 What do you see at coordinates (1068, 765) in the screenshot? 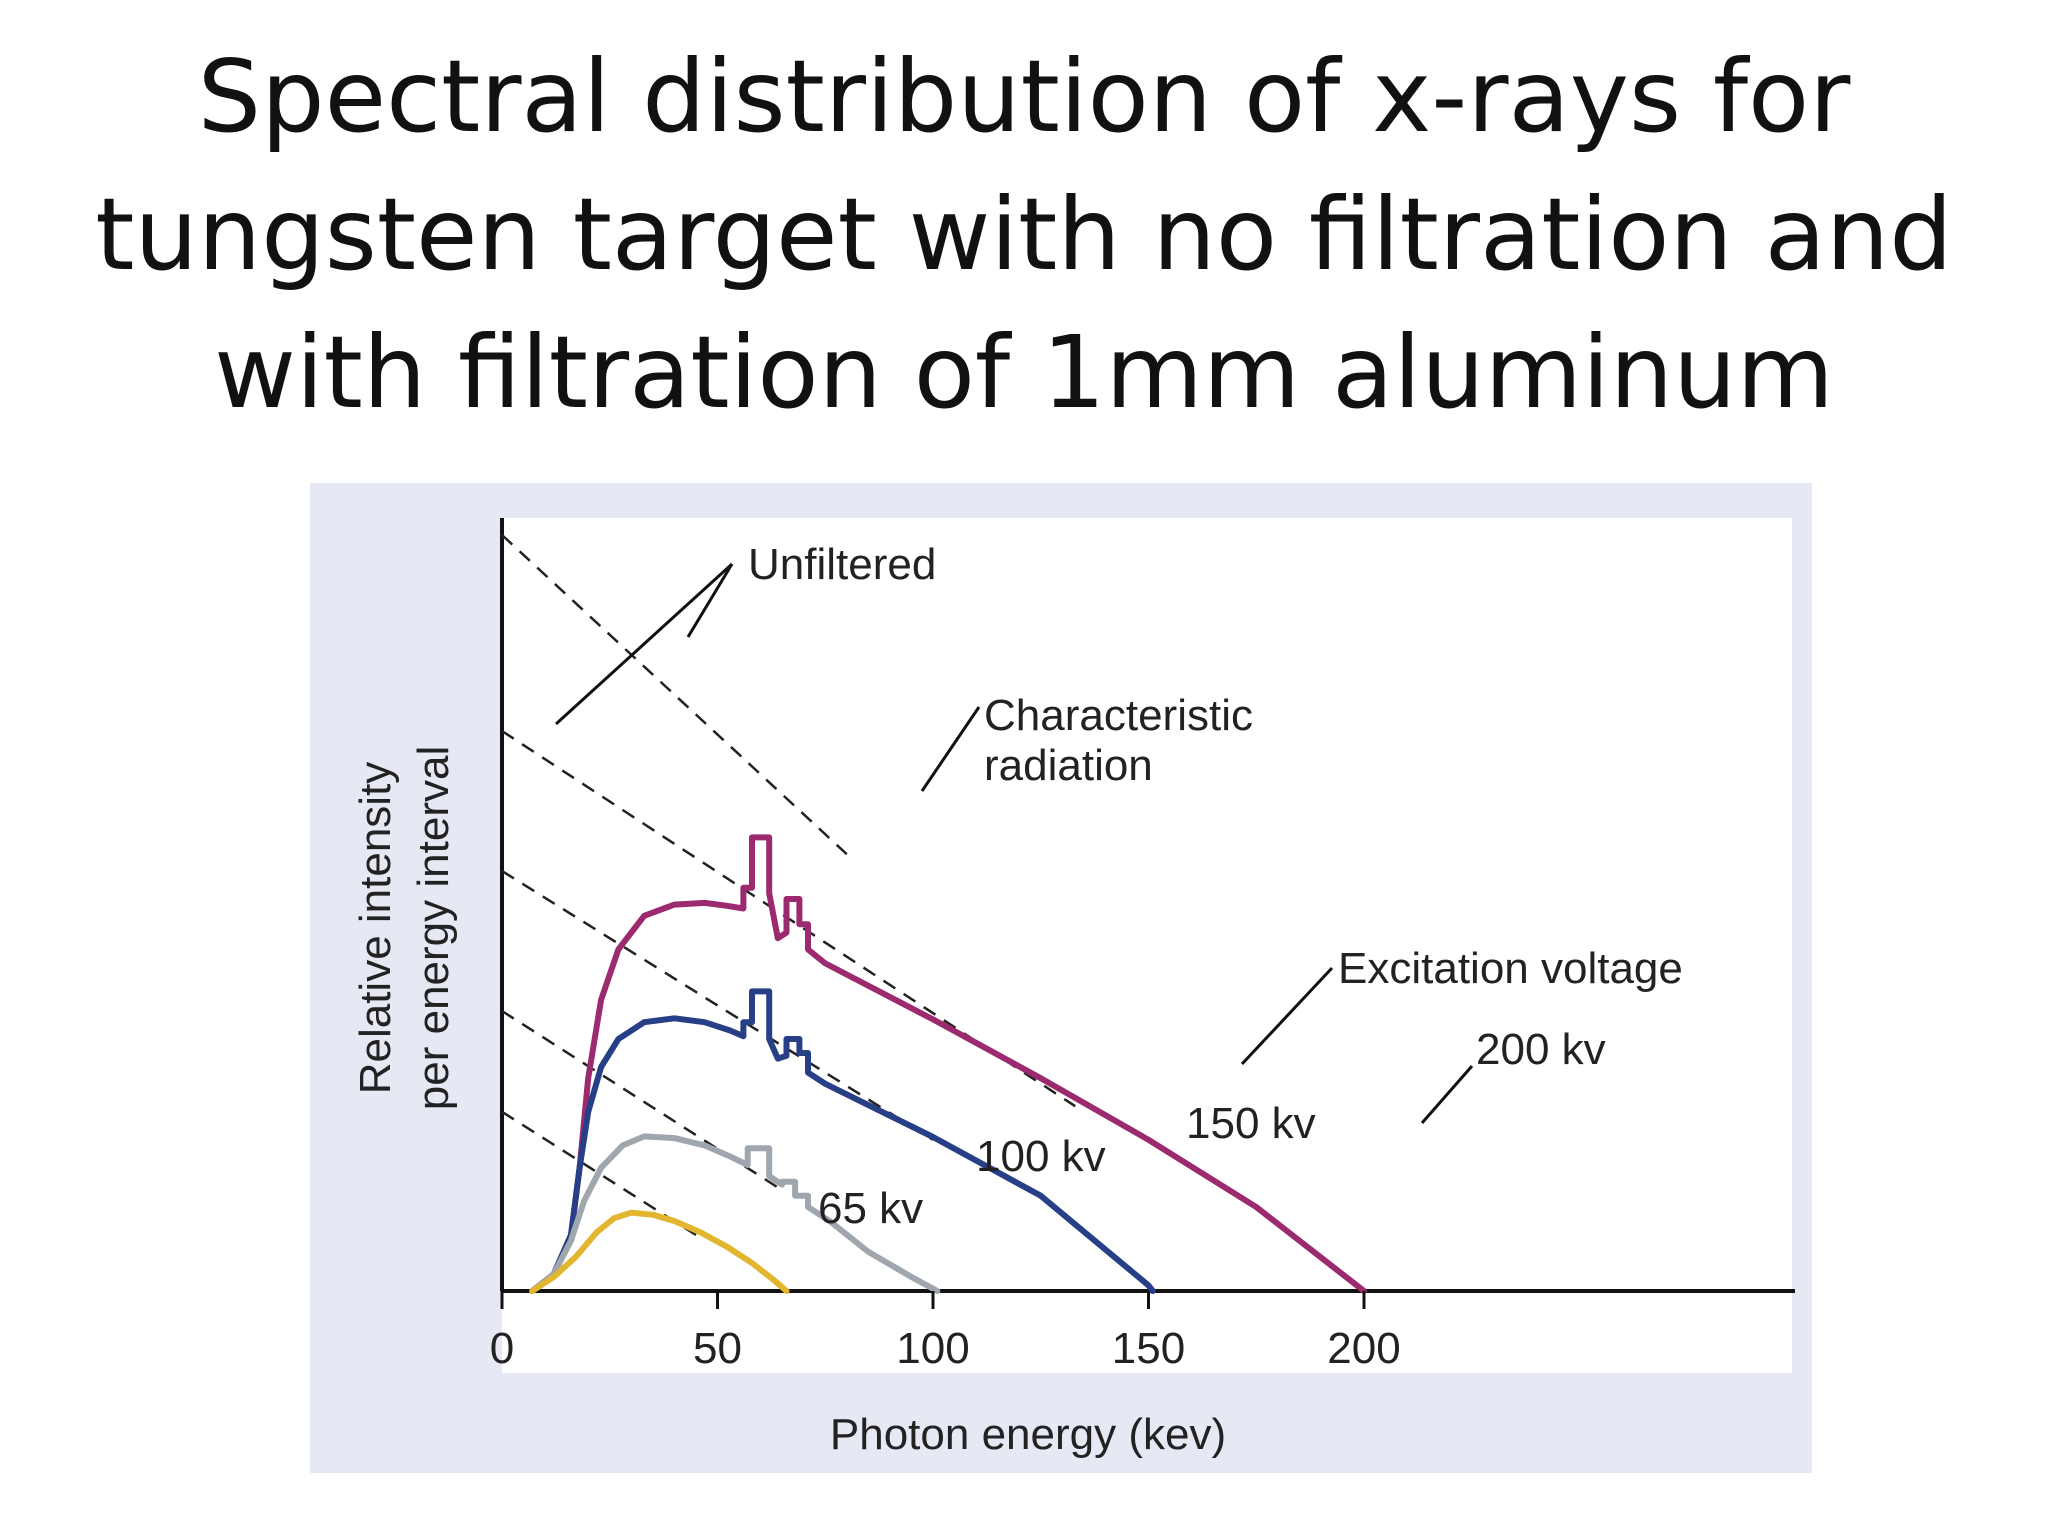
I see `radiation-label: radiation` at bounding box center [1068, 765].